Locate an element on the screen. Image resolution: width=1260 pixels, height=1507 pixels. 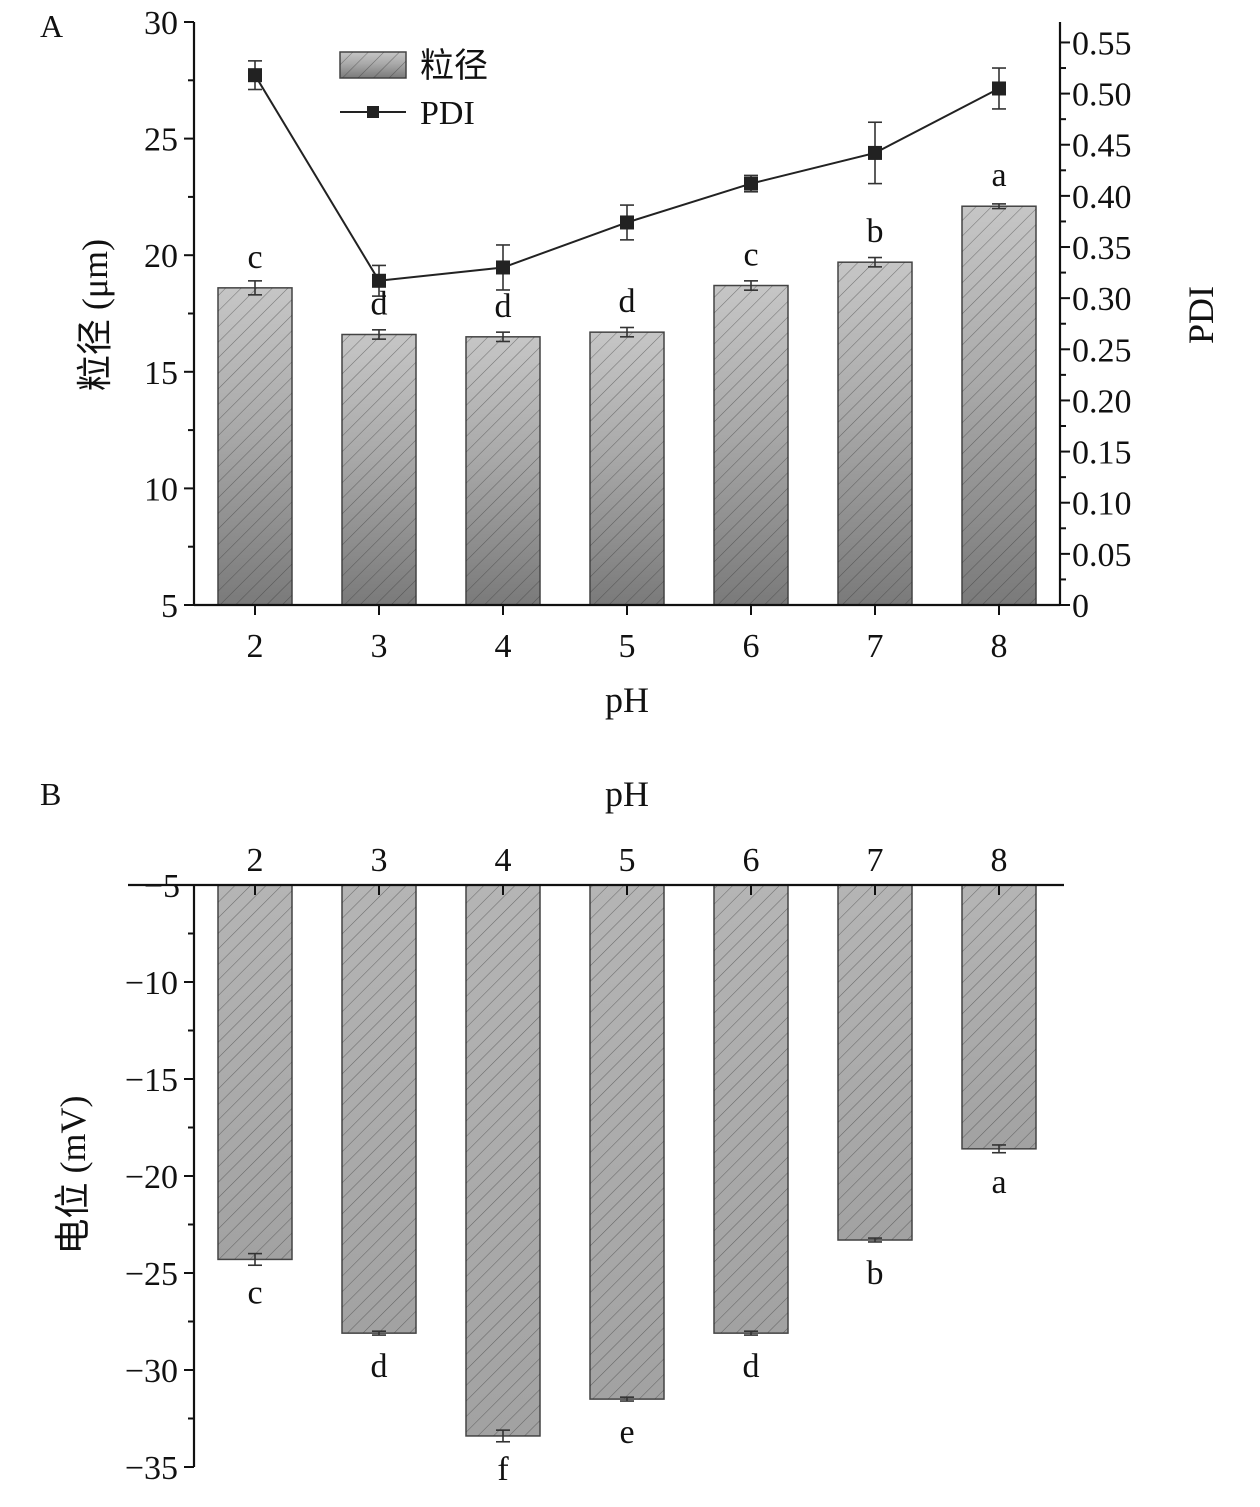
panel-a-y2-tick-label-0.25: 0.25 is located at coordinates (1102, 350).